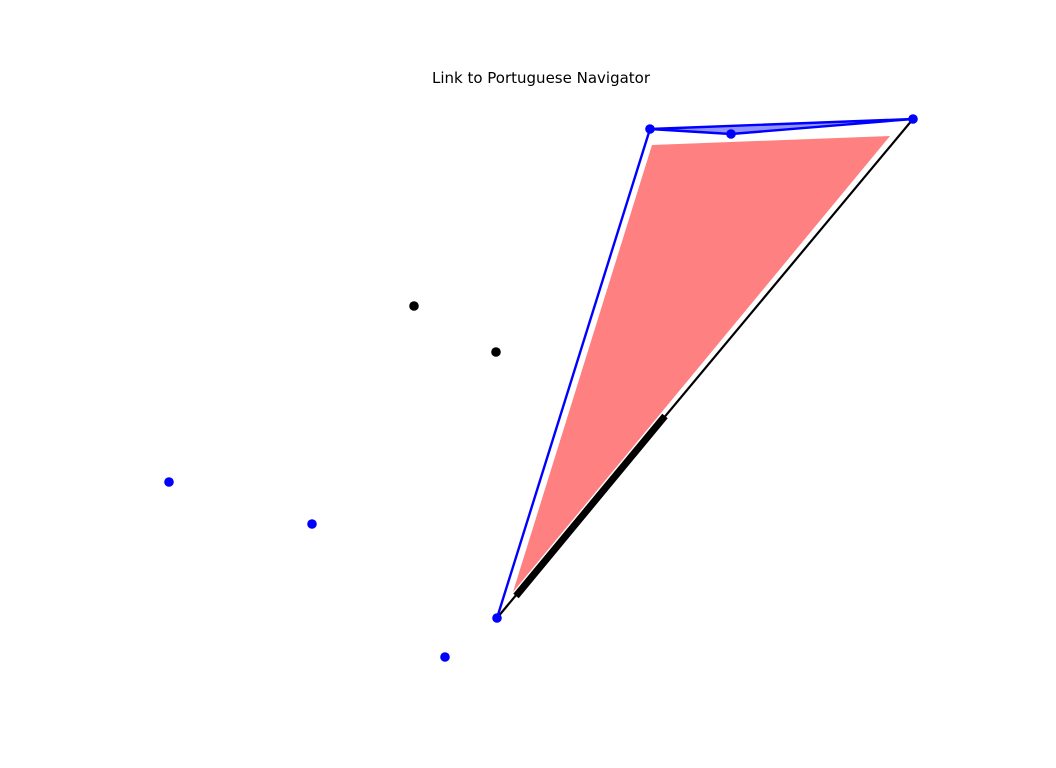 The width and height of the screenshot is (1056, 768). Describe the element at coordinates (541, 78) in the screenshot. I see `figure-title: Link to Portuguese Navigator` at that location.